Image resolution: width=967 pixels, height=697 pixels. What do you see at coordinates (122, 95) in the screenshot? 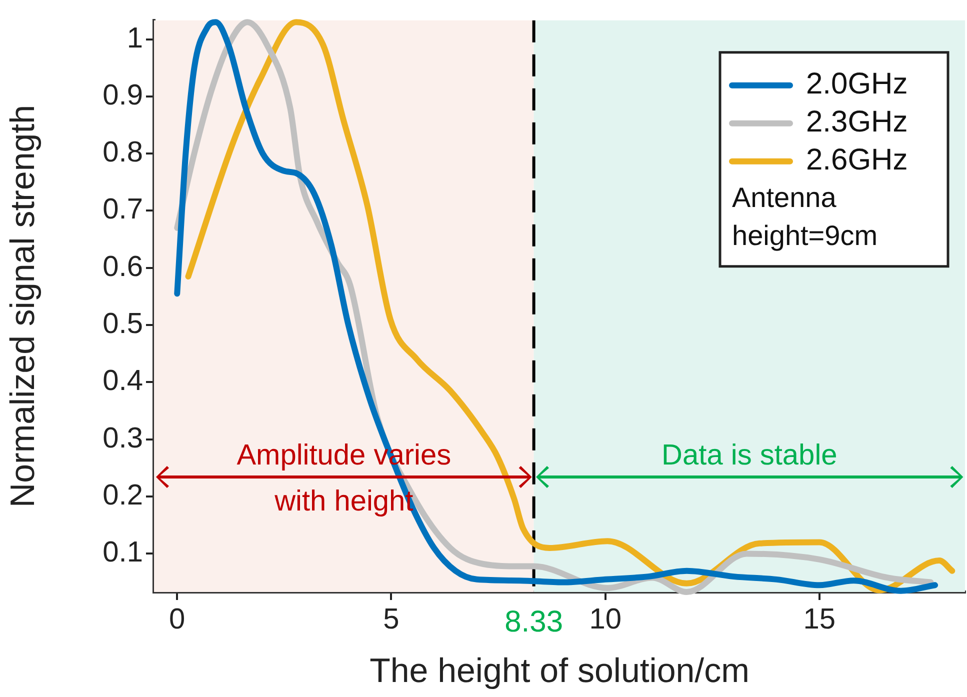
I see `y-tick-label: 0.9` at bounding box center [122, 95].